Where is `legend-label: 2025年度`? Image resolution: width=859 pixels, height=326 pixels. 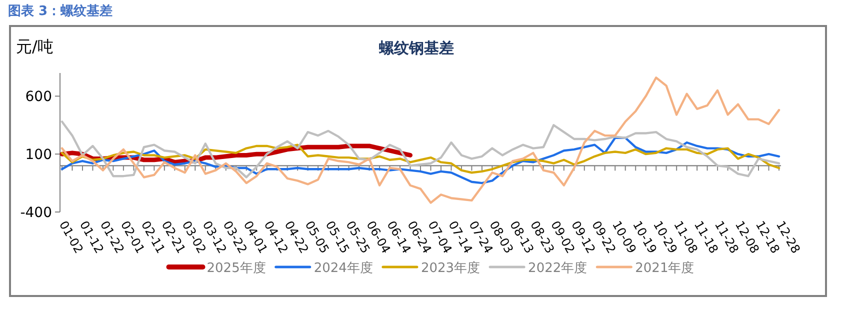
legend-label: 2025年度 is located at coordinates (236, 268).